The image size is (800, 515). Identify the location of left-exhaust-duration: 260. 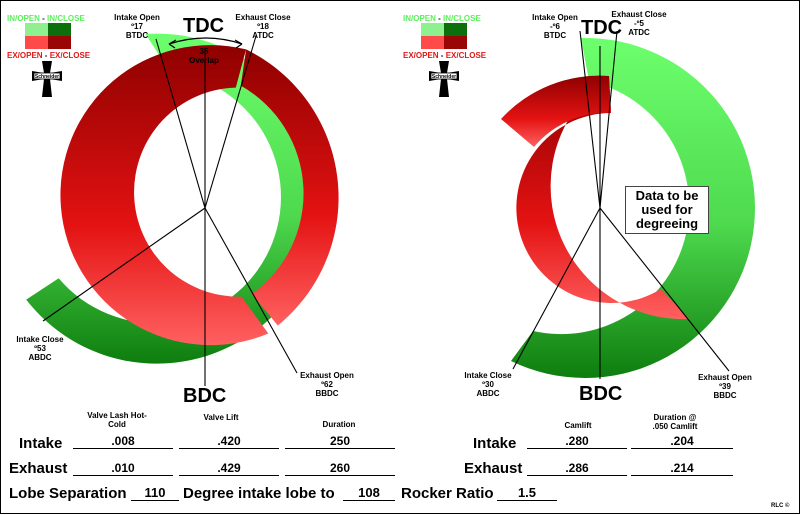
(340, 468).